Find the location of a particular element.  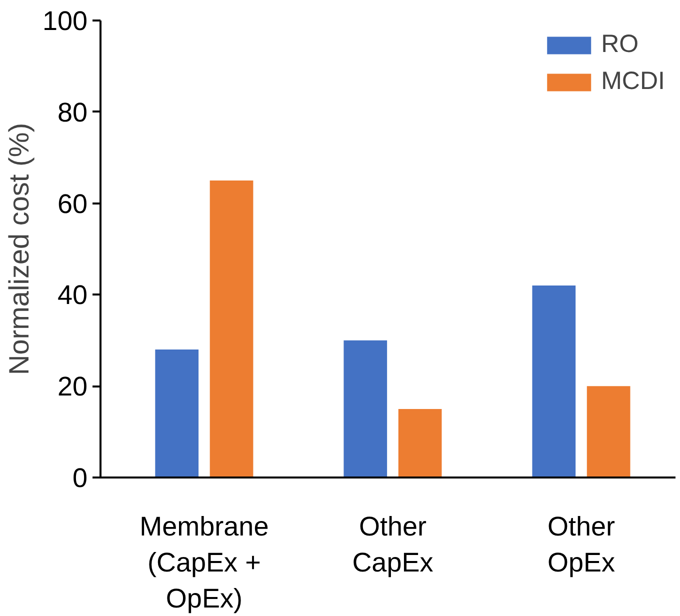

y-tick-label: 100 is located at coordinates (65, 21).